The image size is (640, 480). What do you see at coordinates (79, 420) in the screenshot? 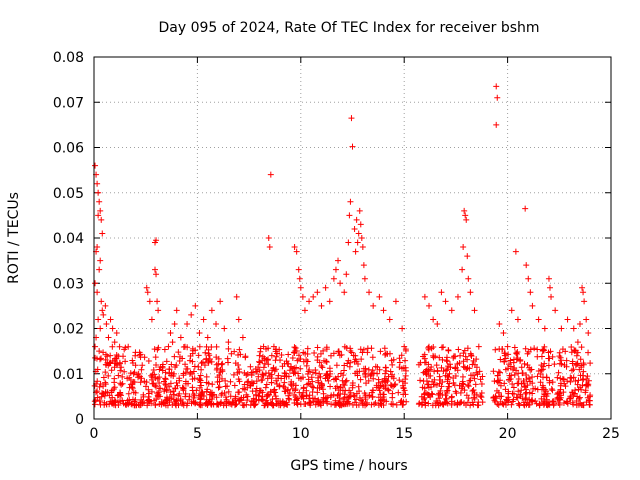
I see `y-tick-label: 0` at bounding box center [79, 420].